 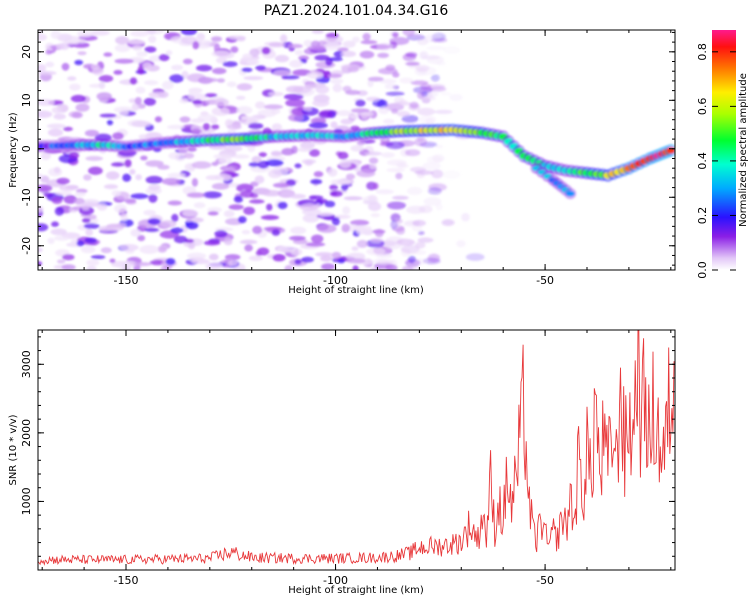 I want to click on colorbar-gradient, so click(x=724, y=150).